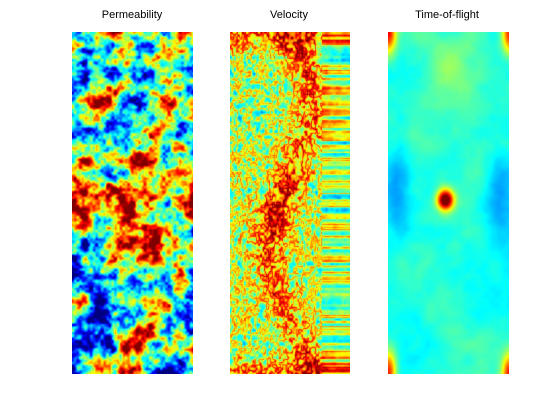  What do you see at coordinates (447, 15) in the screenshot?
I see `time-of-flight-title: Time-of-flight` at bounding box center [447, 15].